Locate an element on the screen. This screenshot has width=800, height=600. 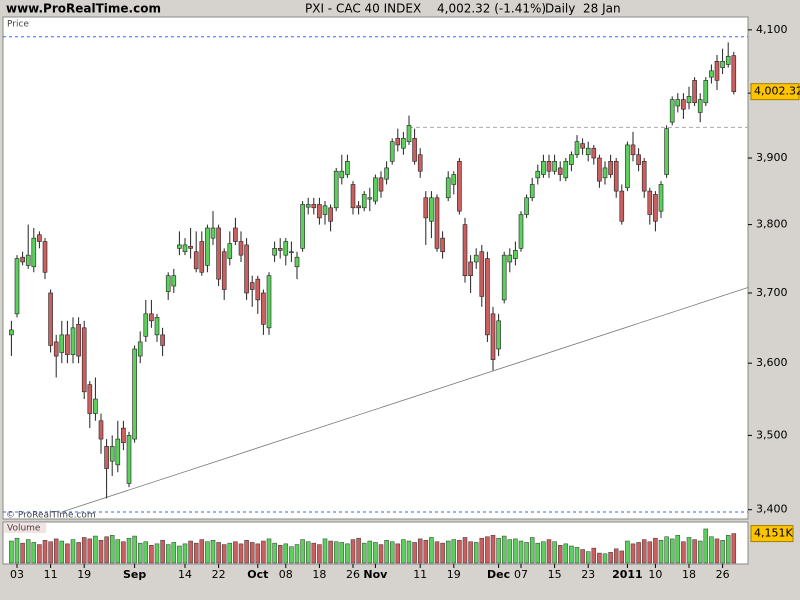
volume-title: Volume is located at coordinates (24, 529).